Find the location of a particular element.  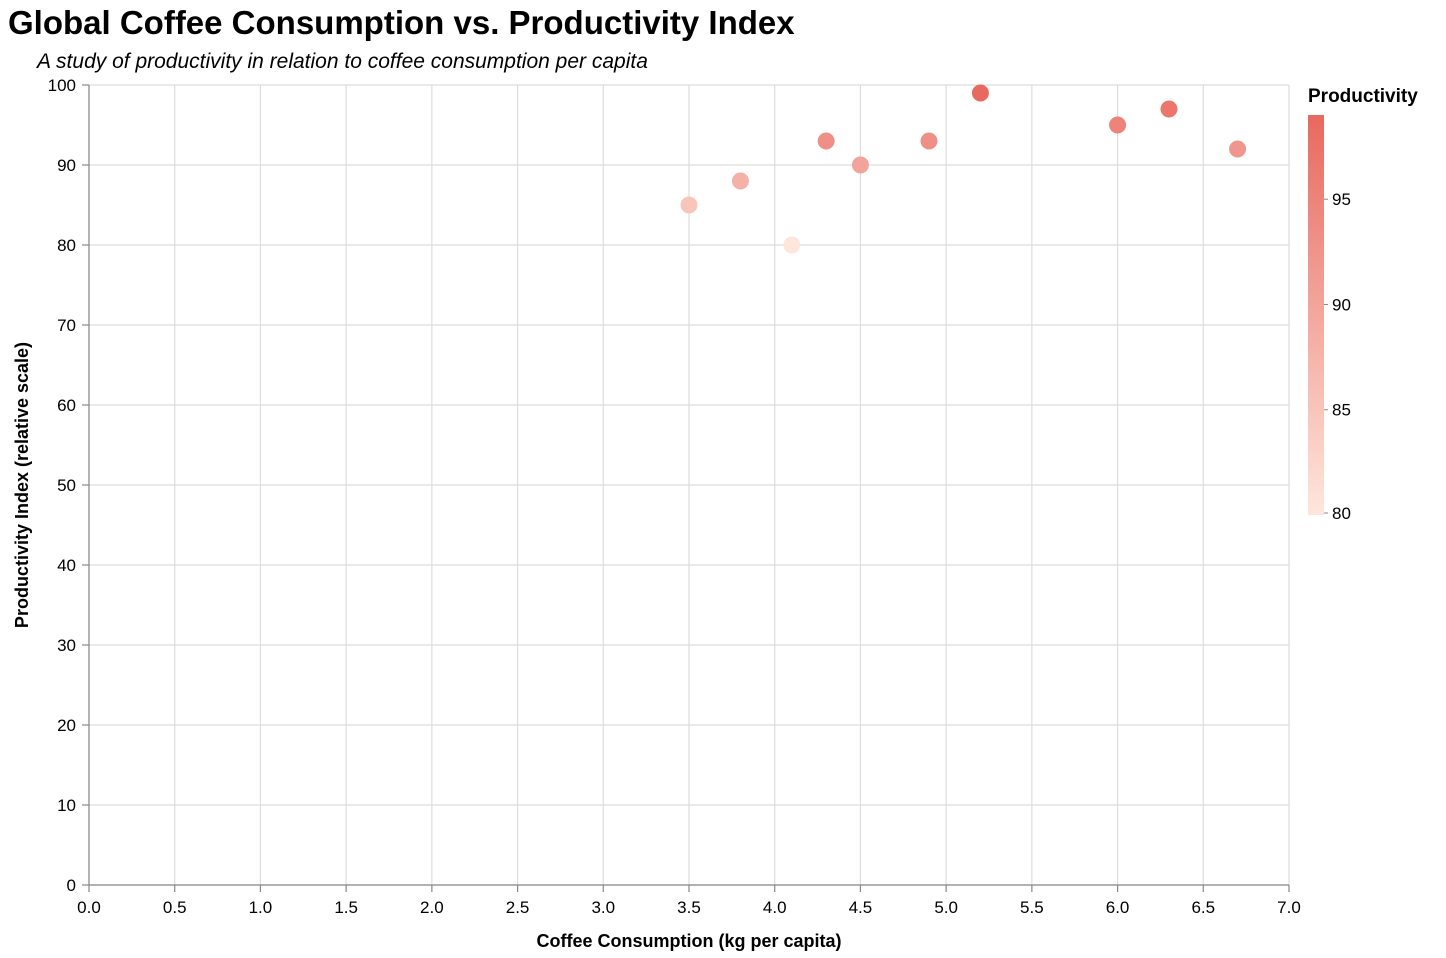

x-tick-label: 6.5 is located at coordinates (1203, 907).